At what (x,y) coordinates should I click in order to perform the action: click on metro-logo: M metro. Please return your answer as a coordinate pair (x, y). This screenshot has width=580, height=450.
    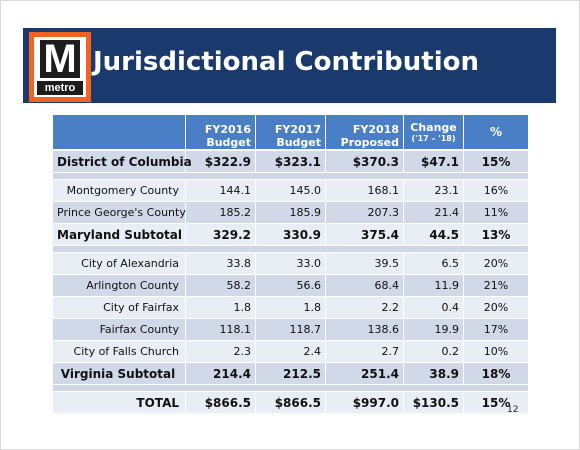
    Looking at the image, I should click on (60, 67).